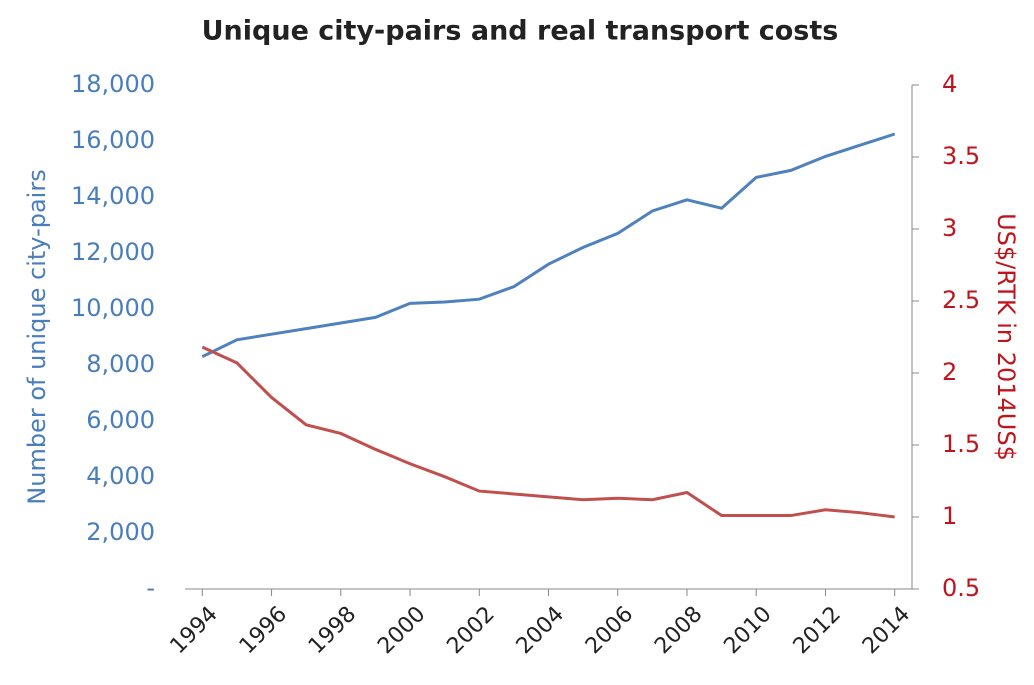 The width and height of the screenshot is (1034, 685). What do you see at coordinates (1006, 337) in the screenshot?
I see `y2-axis-label: US$/RTK in 2014US$` at bounding box center [1006, 337].